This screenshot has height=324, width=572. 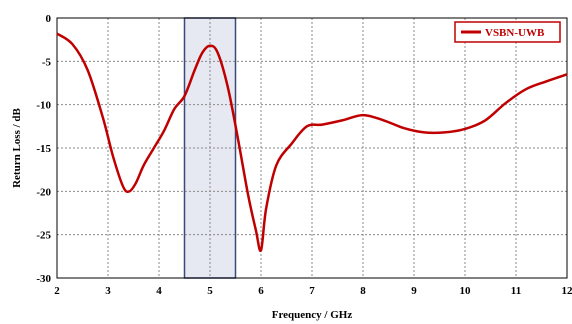 What do you see at coordinates (312, 291) in the screenshot?
I see `x-tick-label: 7` at bounding box center [312, 291].